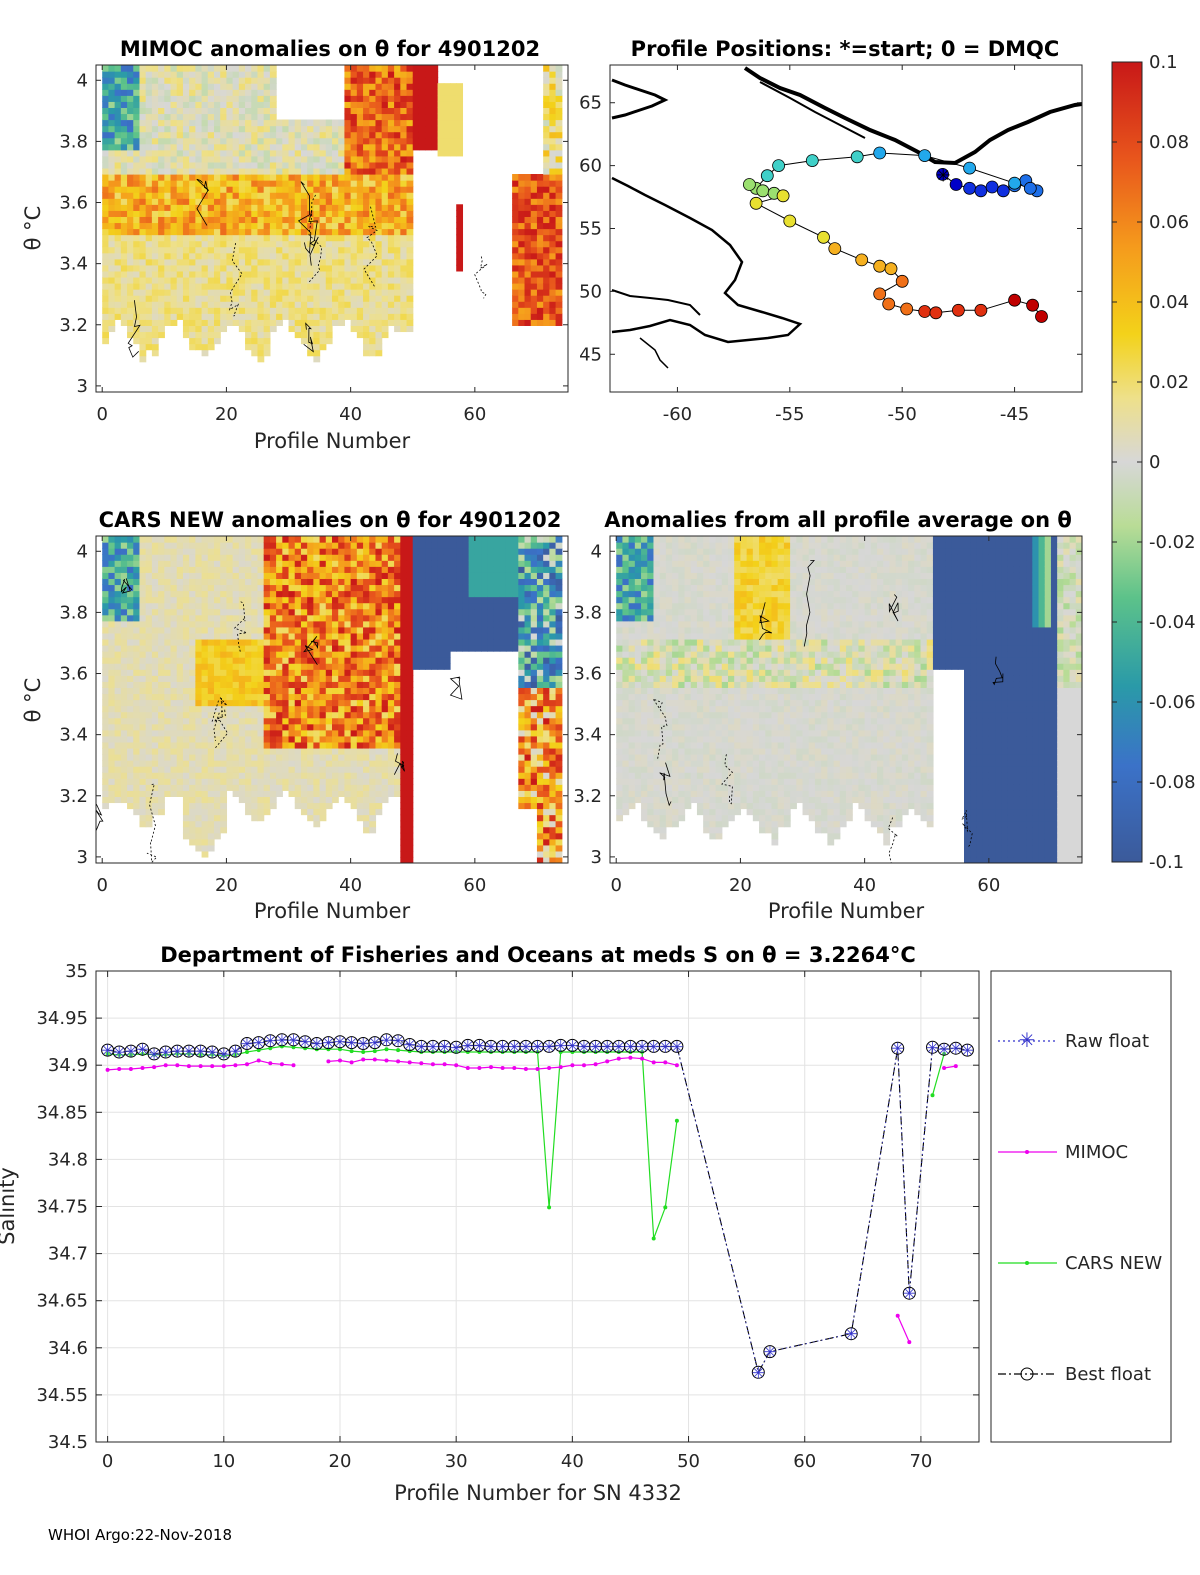  I want to click on y-tick-label: 3.8, so click(73, 141).